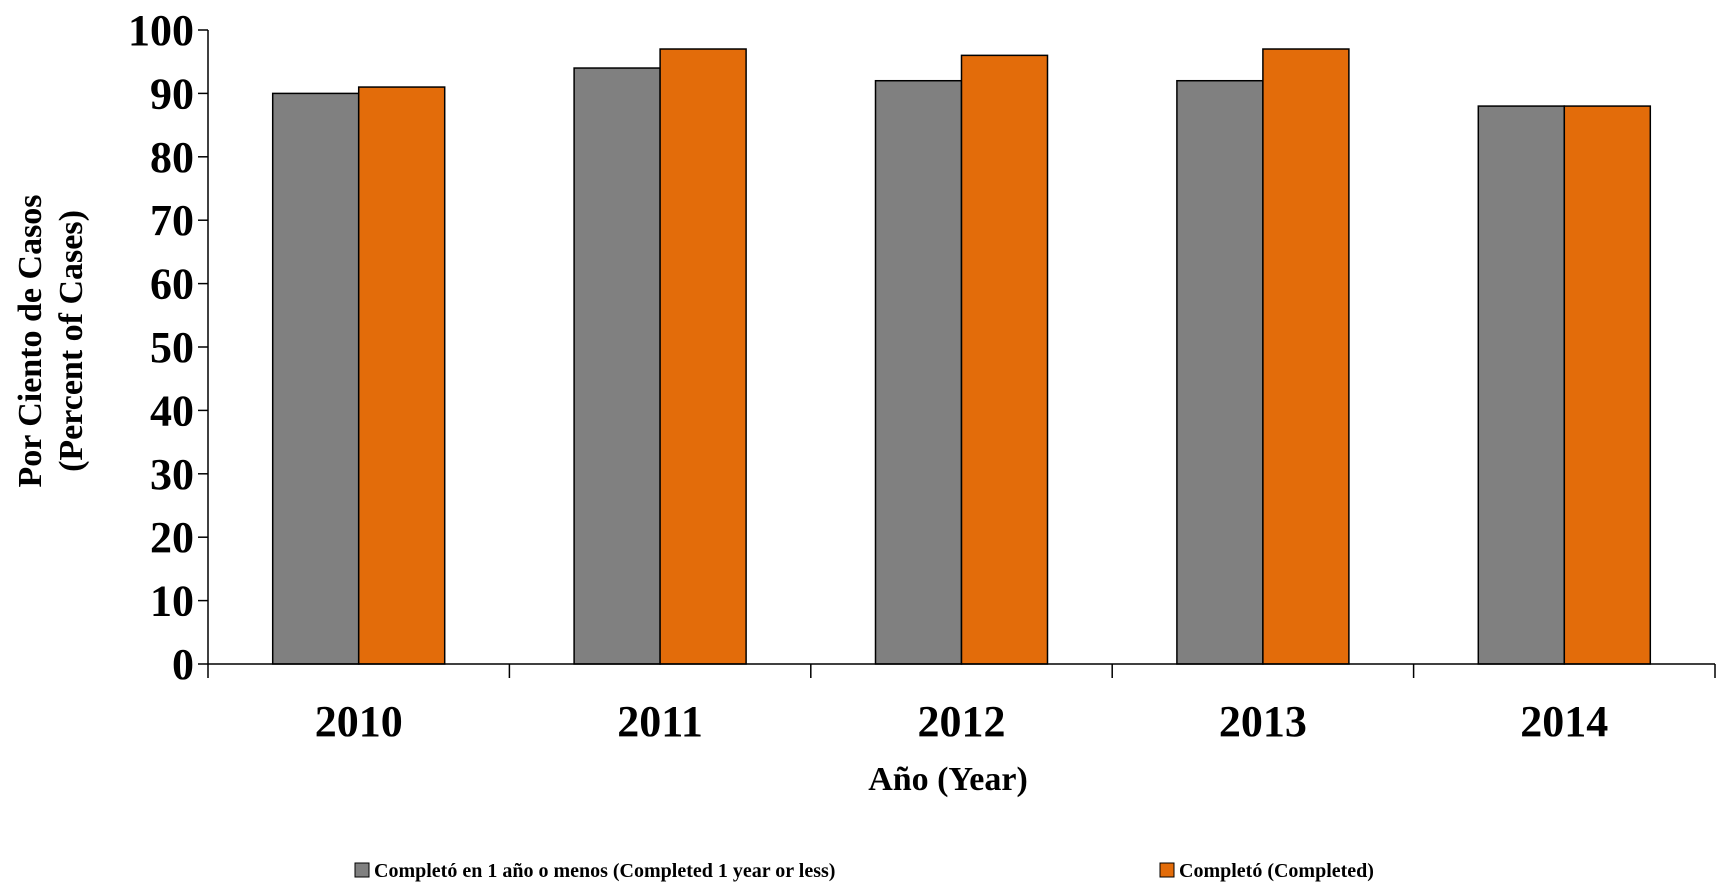 This screenshot has width=1723, height=891. I want to click on y-tick-label: 10, so click(172, 601).